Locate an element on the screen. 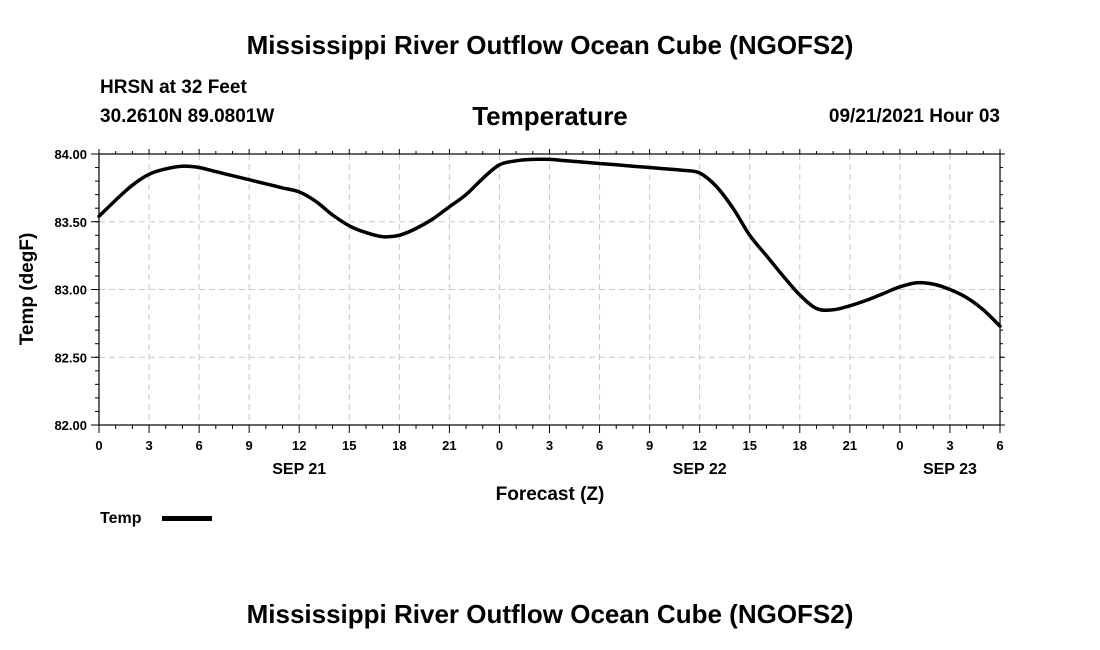  x-axis-label: Forecast (Z) is located at coordinates (550, 494).